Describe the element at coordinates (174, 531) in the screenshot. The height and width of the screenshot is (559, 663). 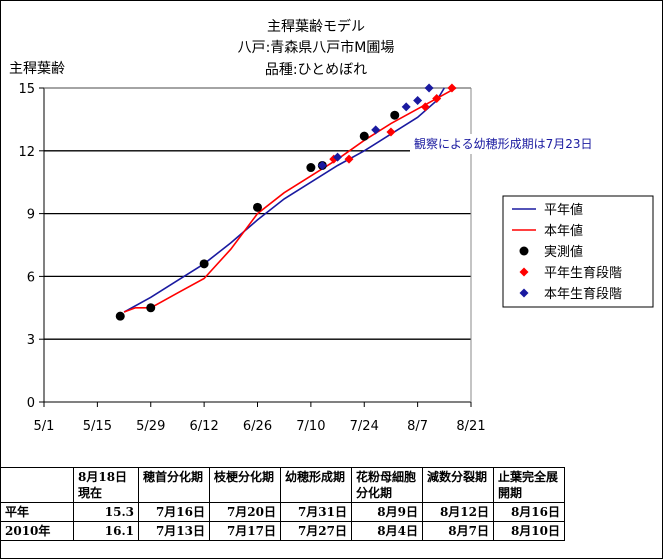
I see `table-cell: 7月13日` at that location.